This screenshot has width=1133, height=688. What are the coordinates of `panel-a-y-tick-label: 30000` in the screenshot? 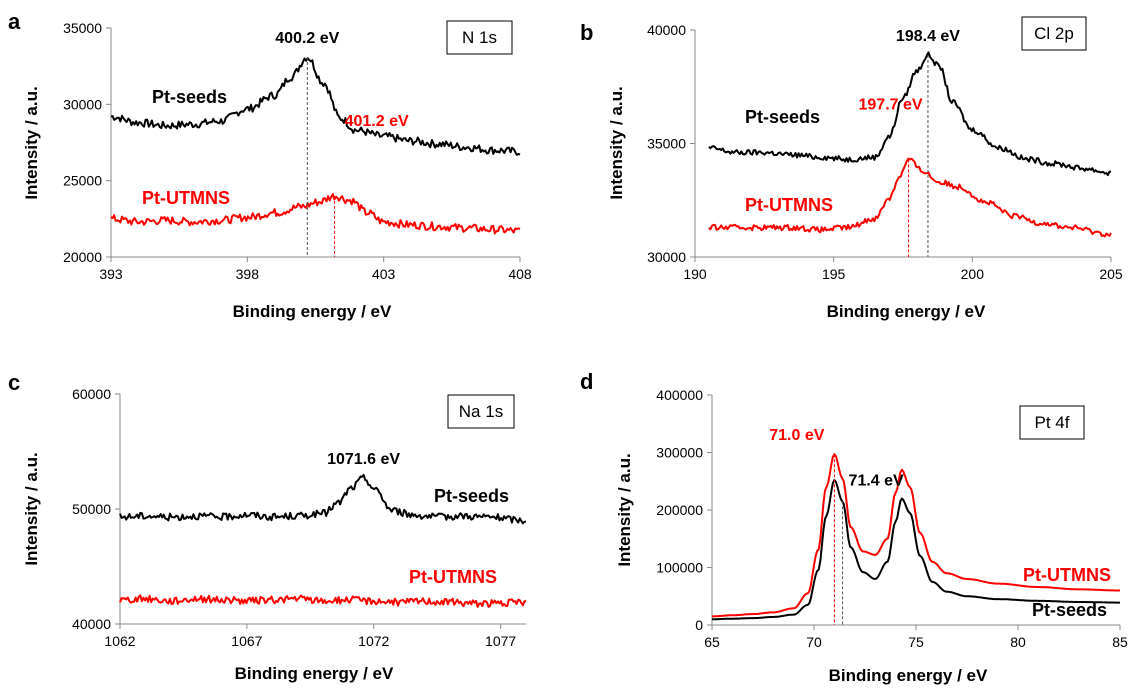 It's located at (82, 104).